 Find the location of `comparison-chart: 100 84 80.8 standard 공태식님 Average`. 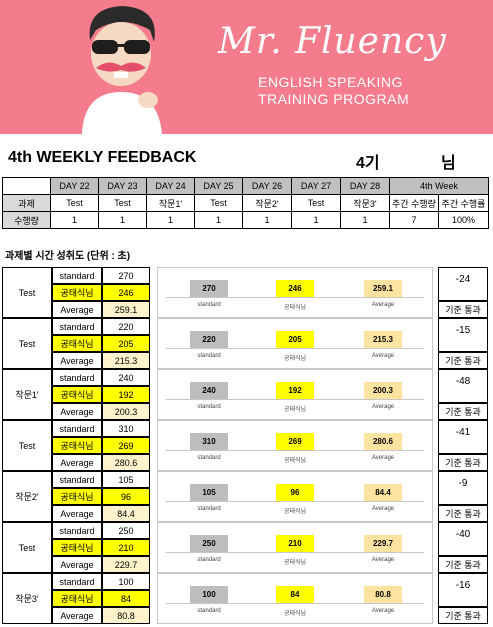

comparison-chart: 100 84 80.8 standard 공태식님 Average is located at coordinates (295, 598).